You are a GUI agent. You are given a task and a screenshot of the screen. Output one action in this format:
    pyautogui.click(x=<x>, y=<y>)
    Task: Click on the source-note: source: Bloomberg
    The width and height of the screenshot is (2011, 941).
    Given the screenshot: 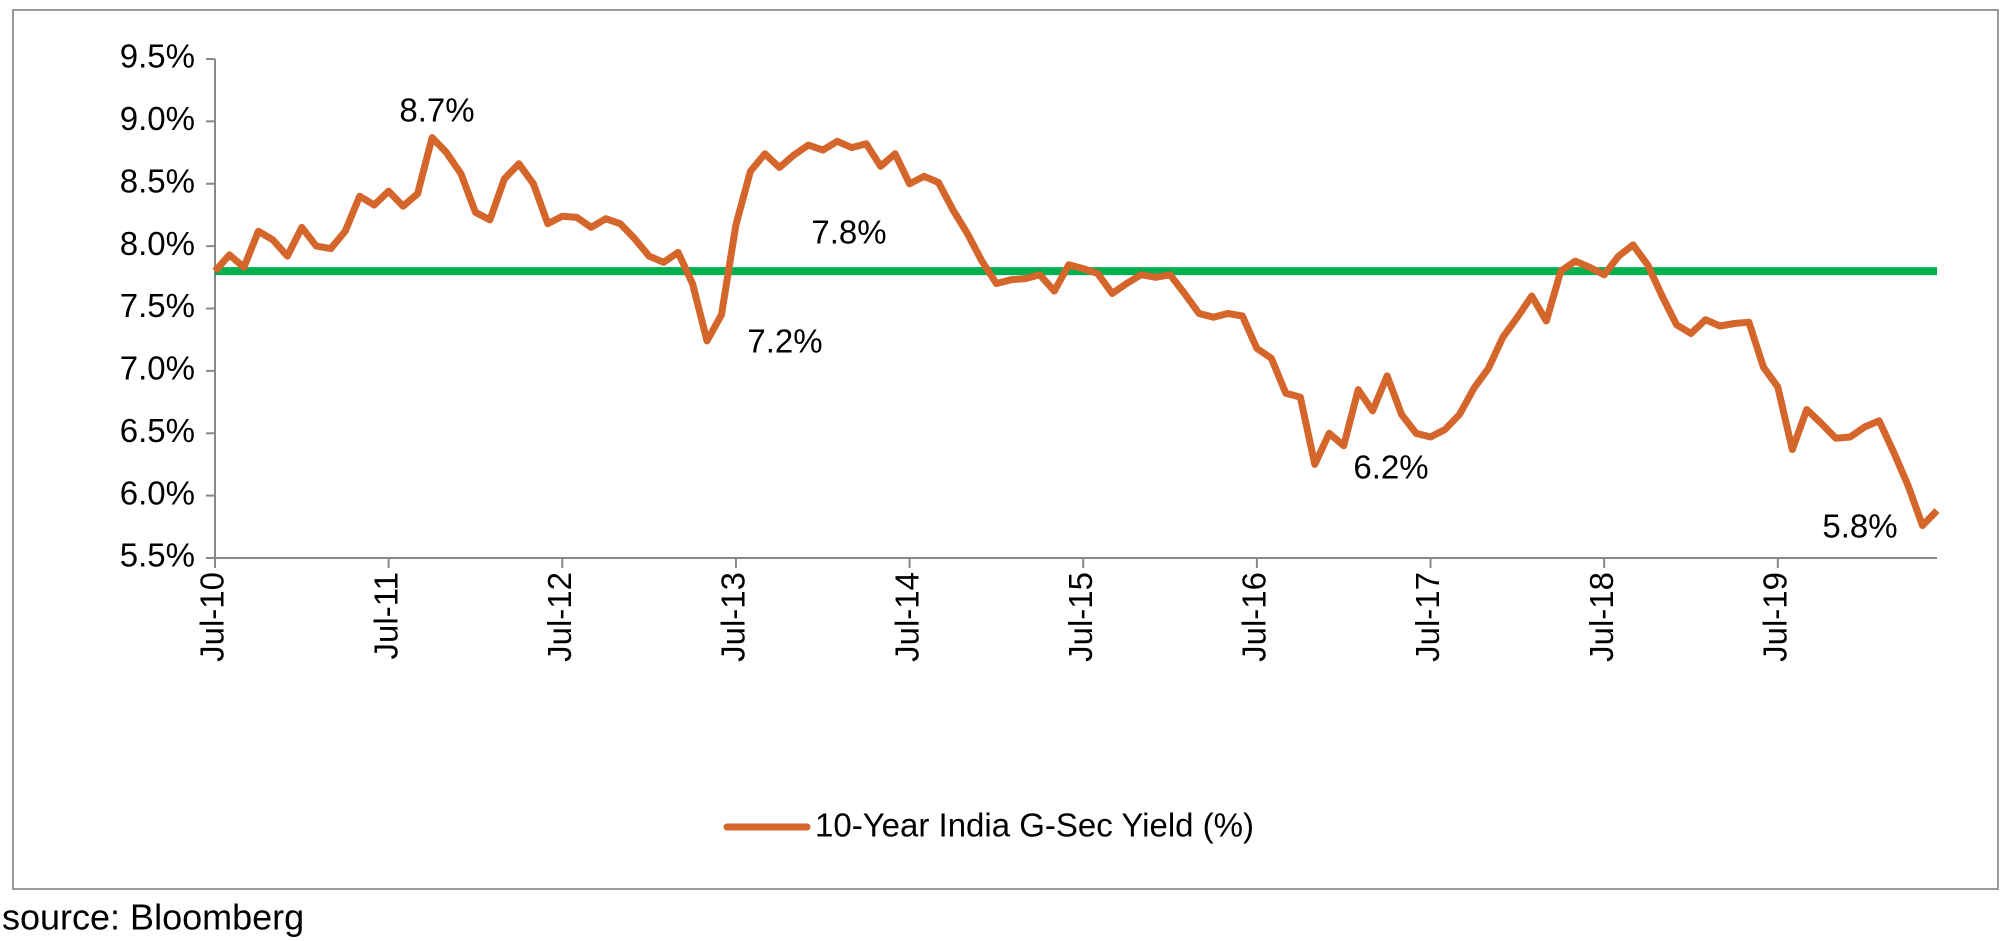 What is the action you would take?
    pyautogui.click(x=153, y=917)
    